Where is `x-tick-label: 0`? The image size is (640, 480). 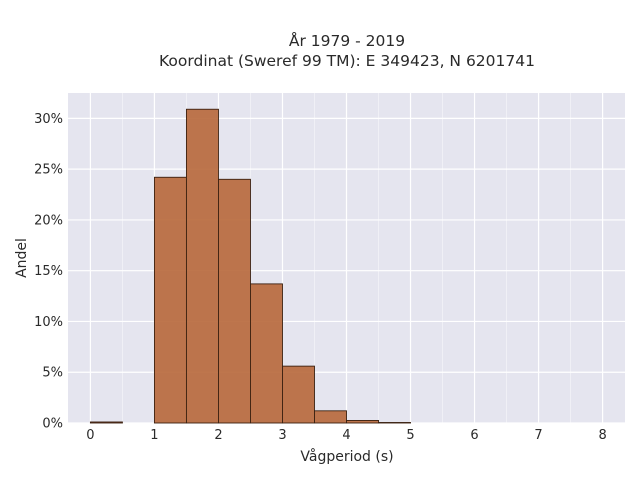
x-tick-label: 0 is located at coordinates (90, 435).